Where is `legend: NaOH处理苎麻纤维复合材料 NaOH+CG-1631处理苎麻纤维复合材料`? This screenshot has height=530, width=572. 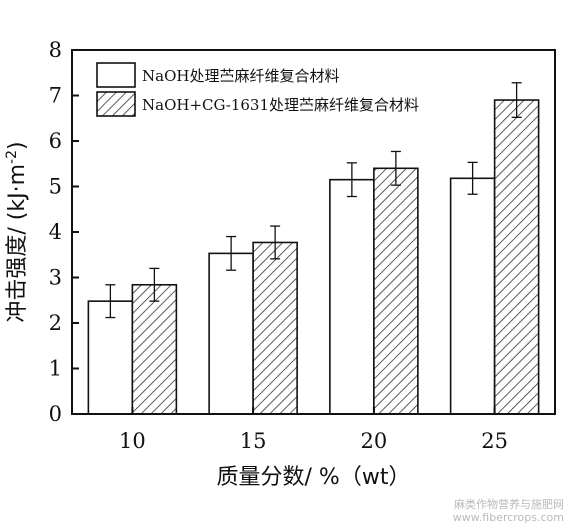 legend: NaOH处理苎麻纤维复合材料 NaOH+CG-1631处理苎麻纤维复合材料 is located at coordinates (257, 89).